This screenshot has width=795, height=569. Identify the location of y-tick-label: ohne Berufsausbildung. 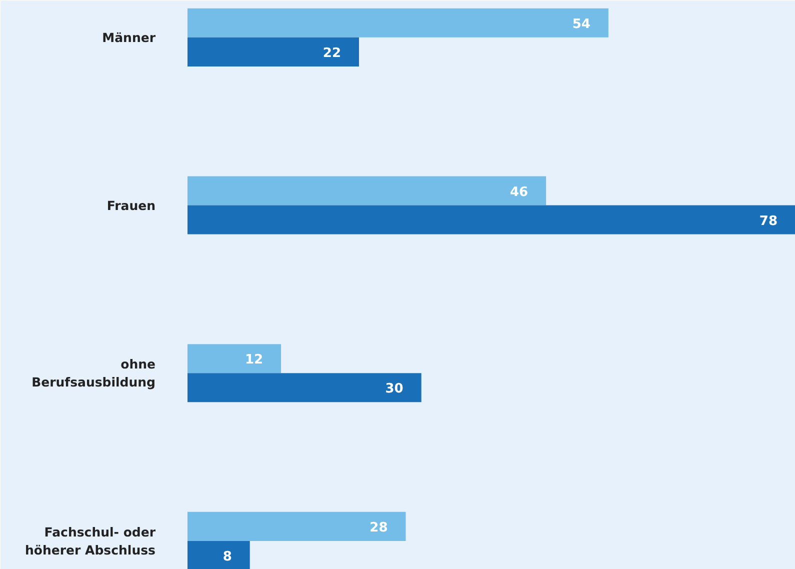
(94, 373).